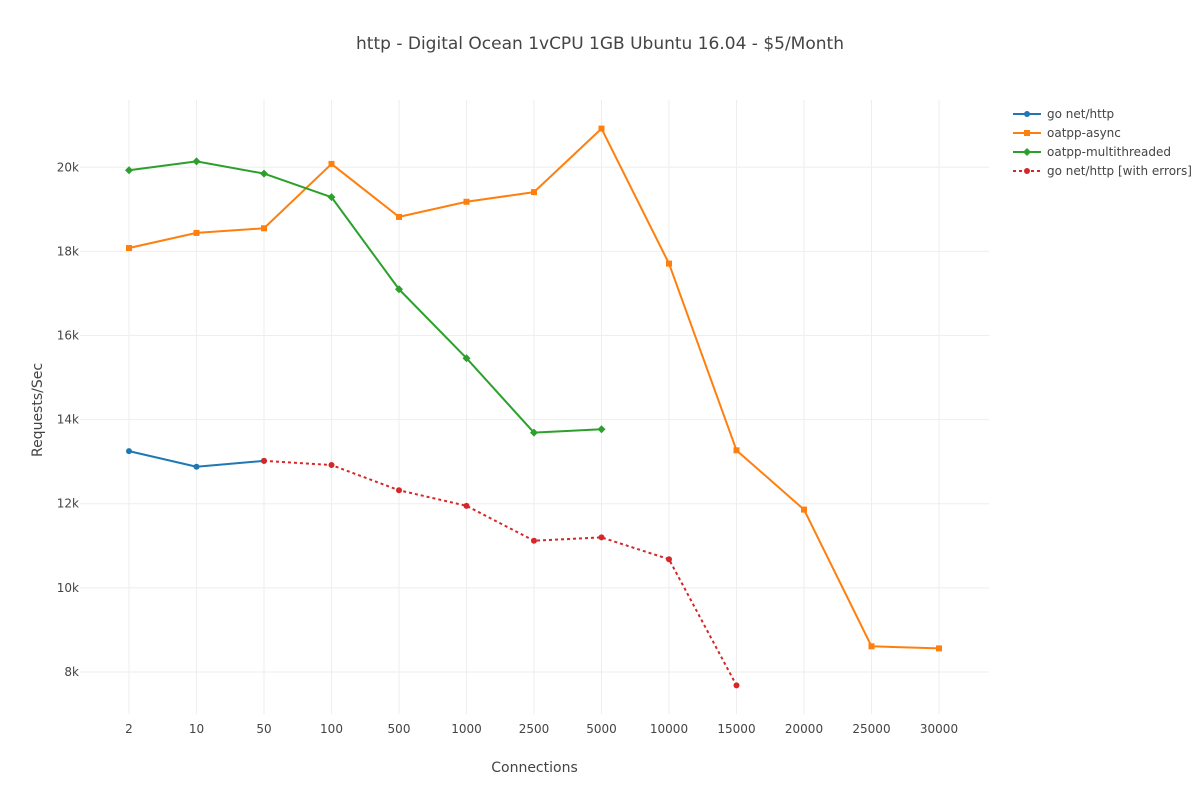  Describe the element at coordinates (1119, 171) in the screenshot. I see `legend-label-go-net-http-with-errors: go net/http [with errors]` at that location.